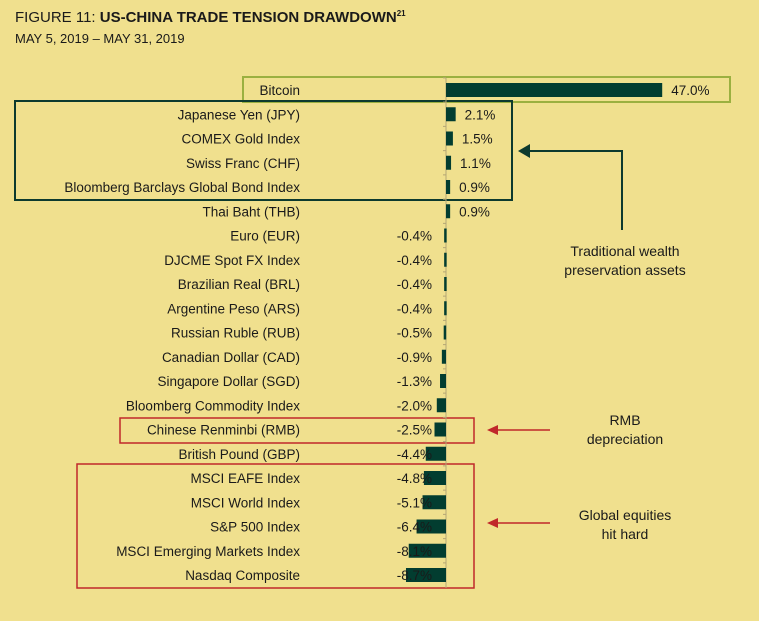  Describe the element at coordinates (624, 420) in the screenshot. I see `annotation-text: RMB` at that location.